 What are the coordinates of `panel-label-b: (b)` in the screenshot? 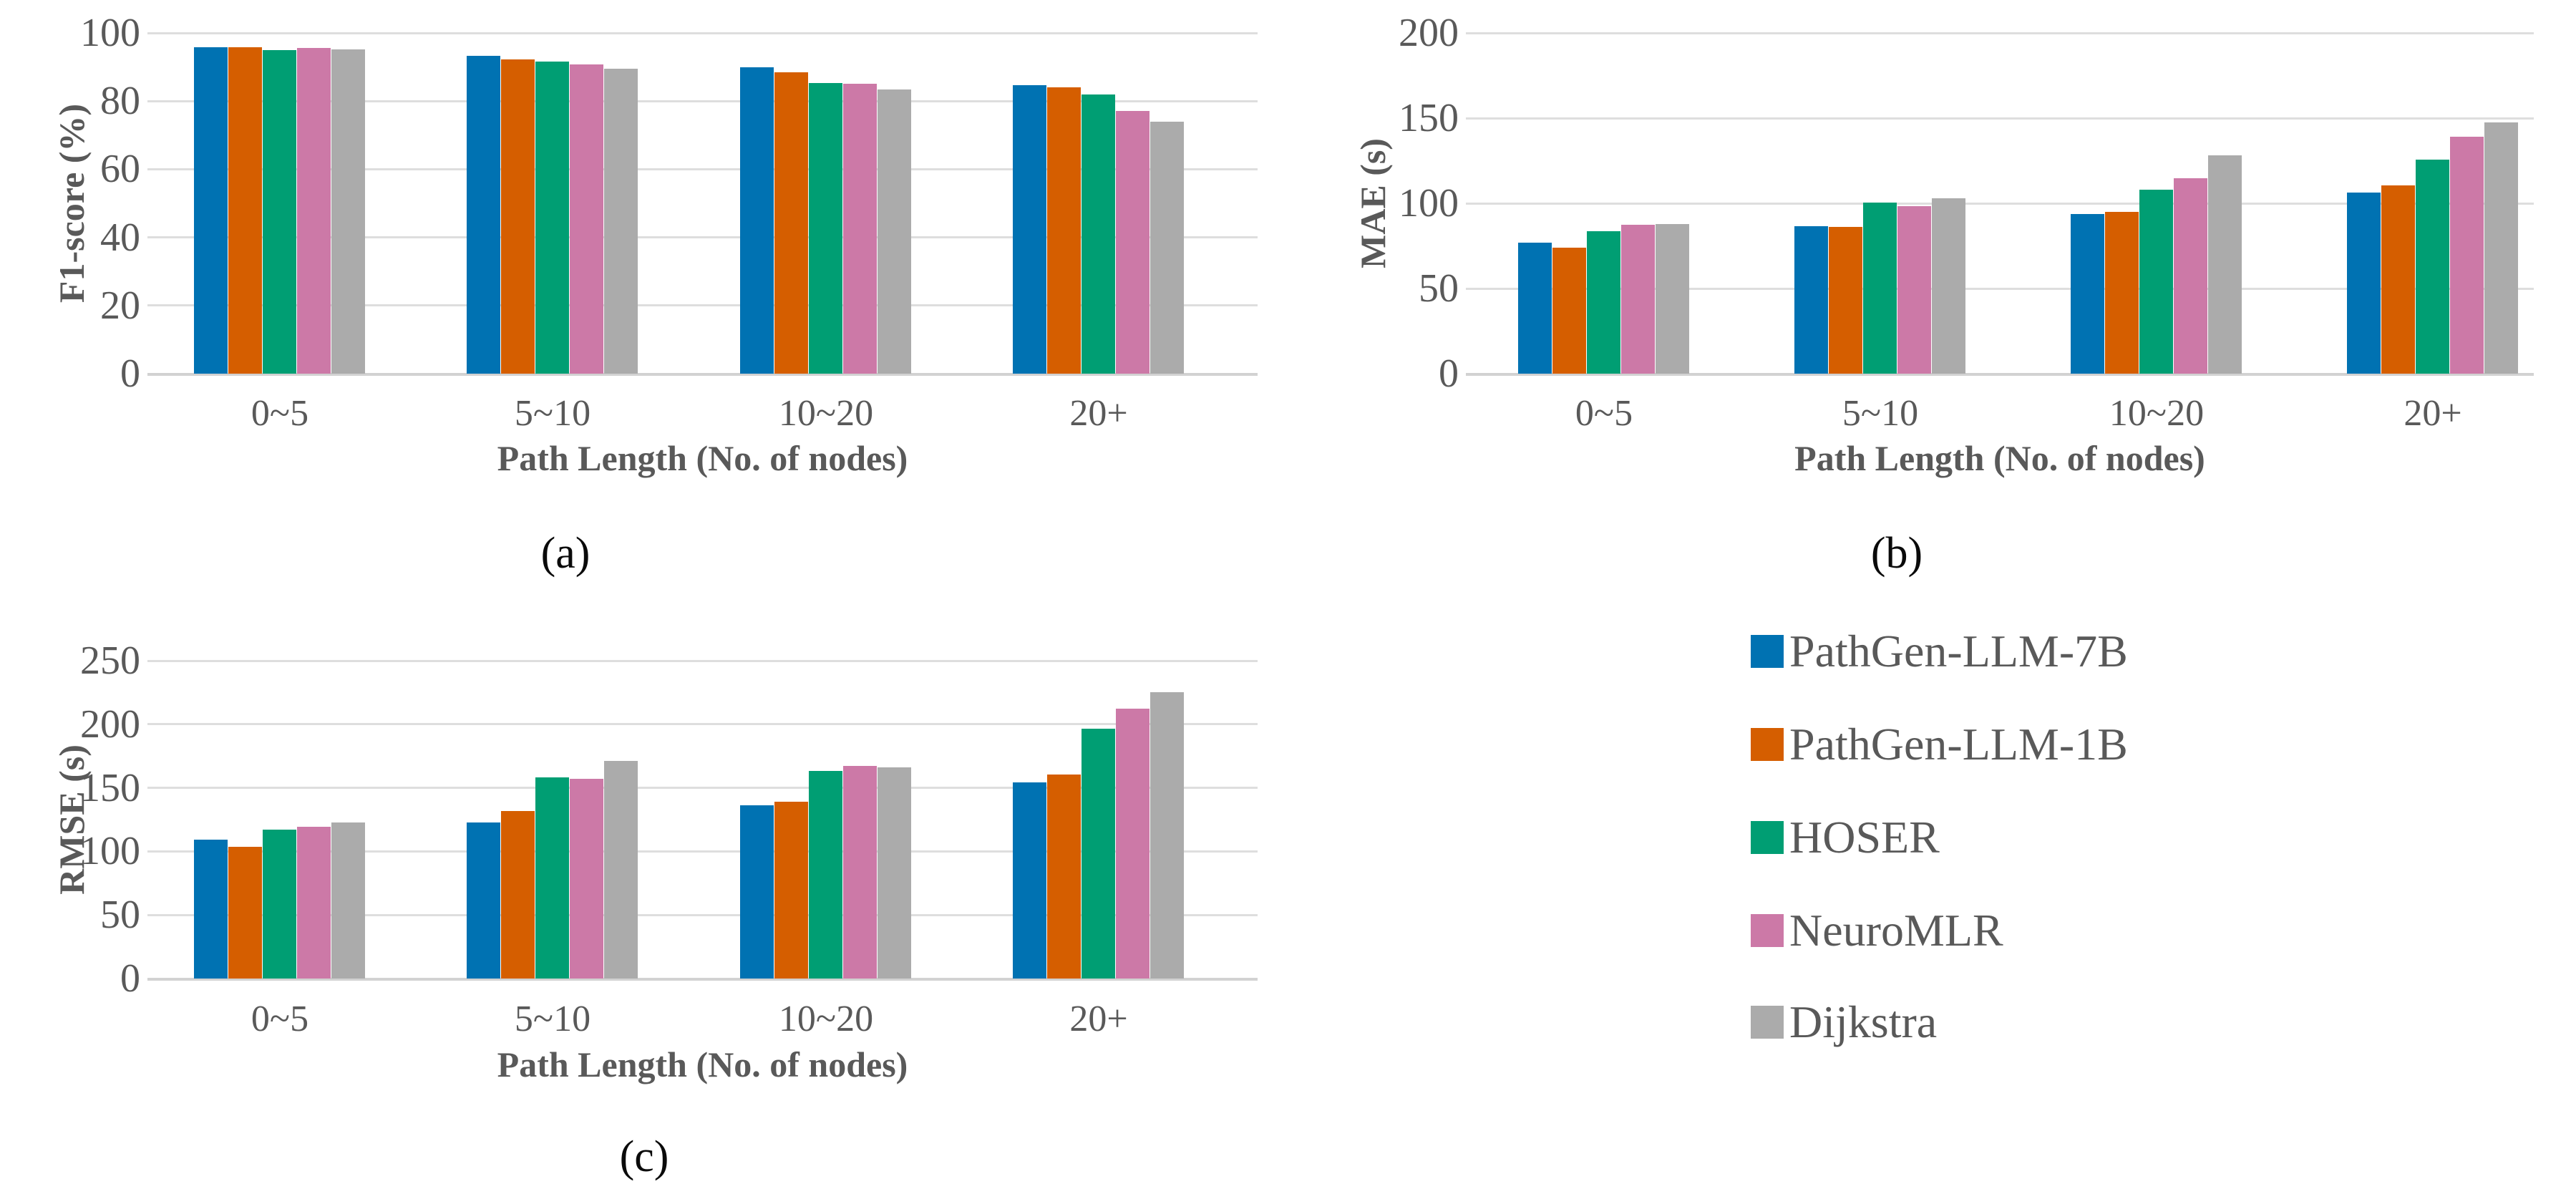 It's located at (1896, 553).